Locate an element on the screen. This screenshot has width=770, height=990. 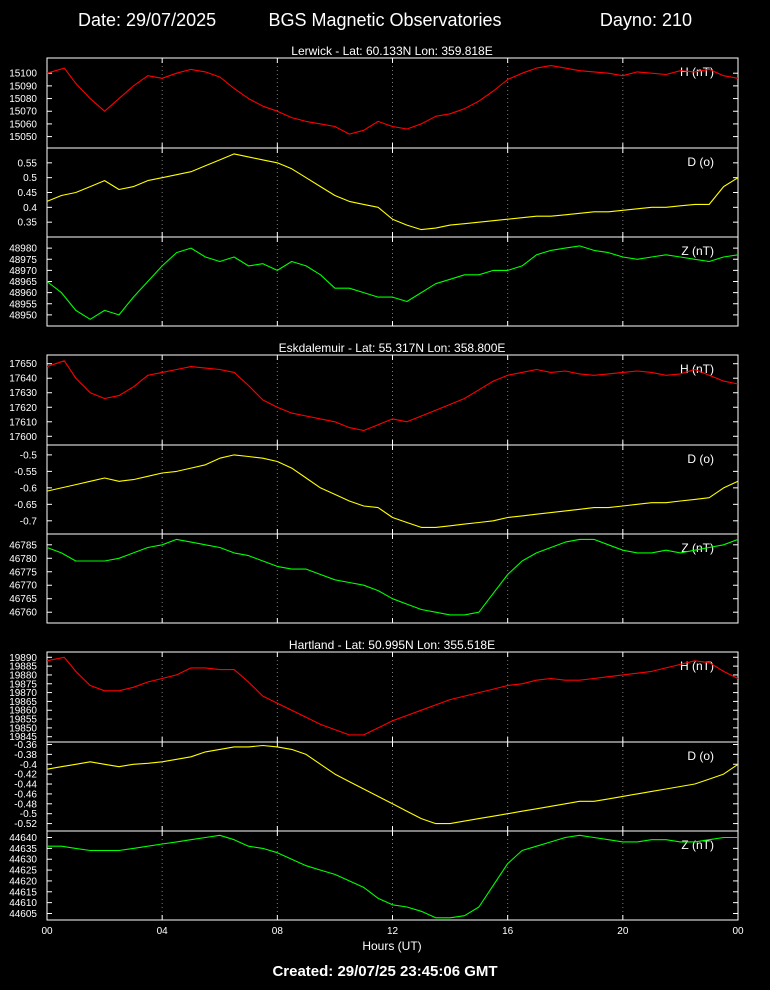
x-tick-label: 12 is located at coordinates (393, 931).